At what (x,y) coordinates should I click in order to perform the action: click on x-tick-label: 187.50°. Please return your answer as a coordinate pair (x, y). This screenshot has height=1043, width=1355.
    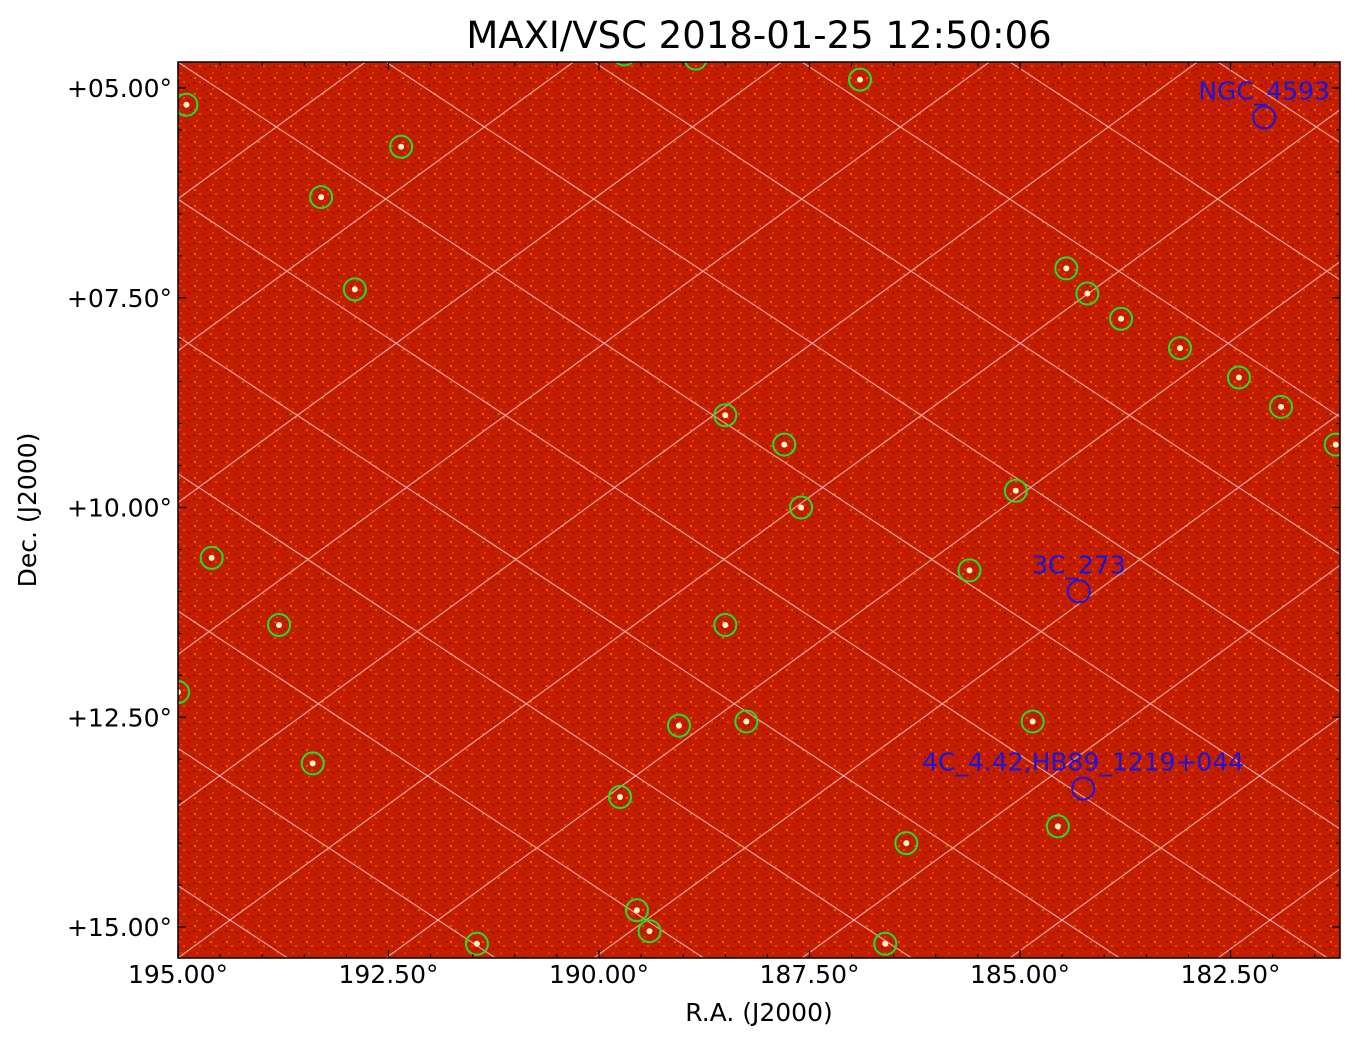
    Looking at the image, I should click on (810, 974).